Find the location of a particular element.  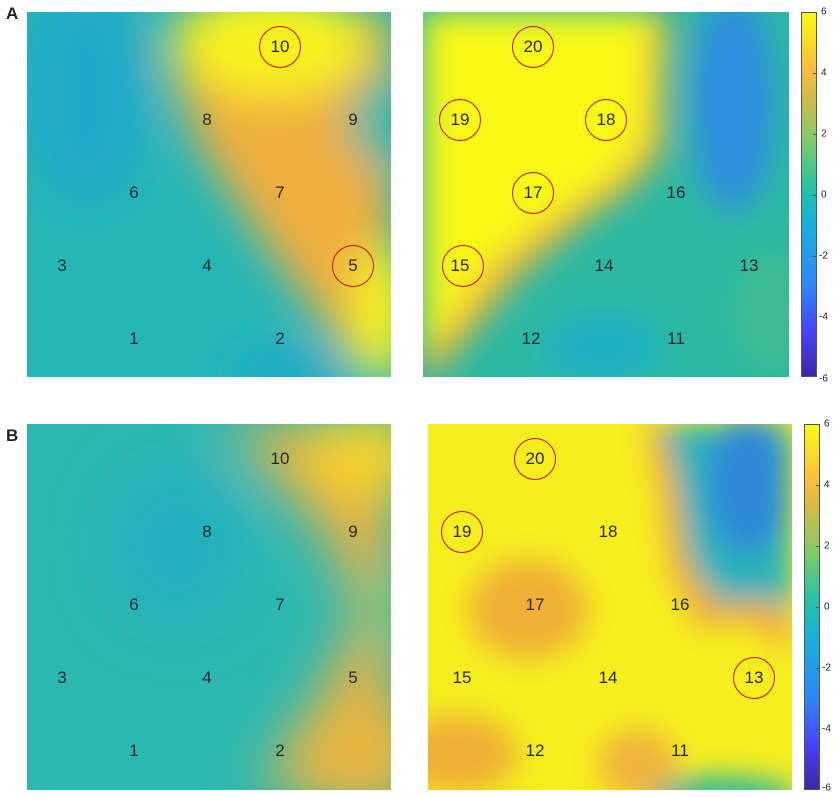

site-label: 10 is located at coordinates (280, 458).